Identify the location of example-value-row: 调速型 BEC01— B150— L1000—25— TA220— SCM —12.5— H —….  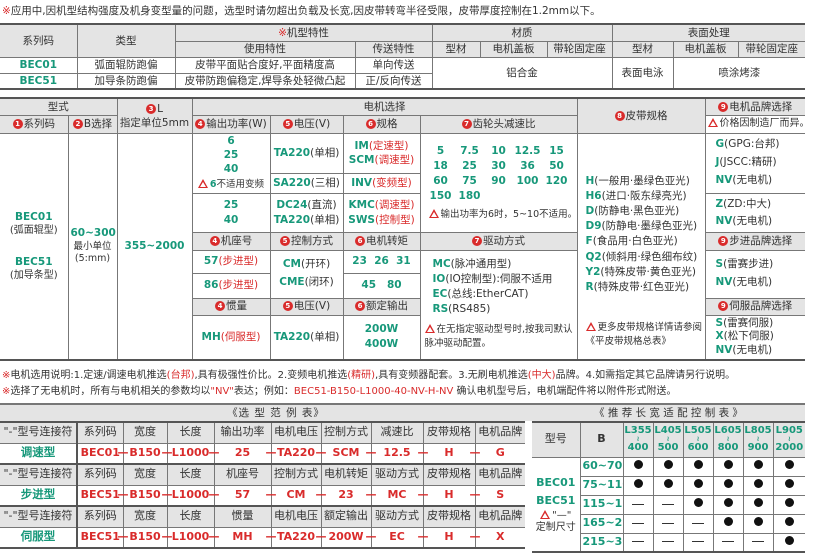
(262, 453).